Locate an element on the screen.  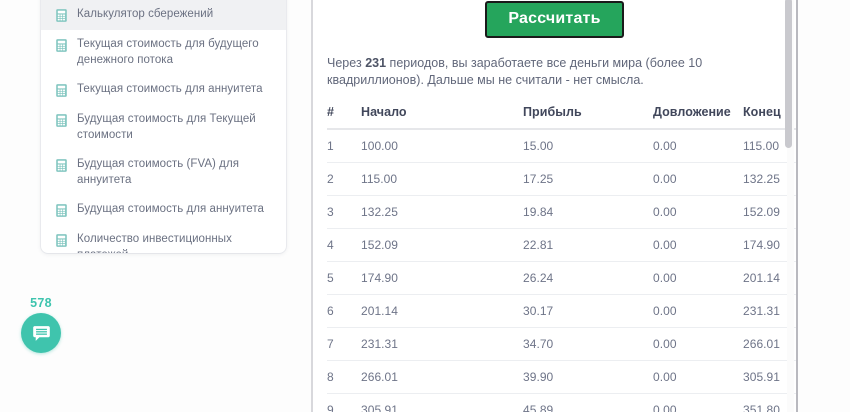
table-row: 2 115.00 17.25 0.00 132.25 is located at coordinates (561, 179).